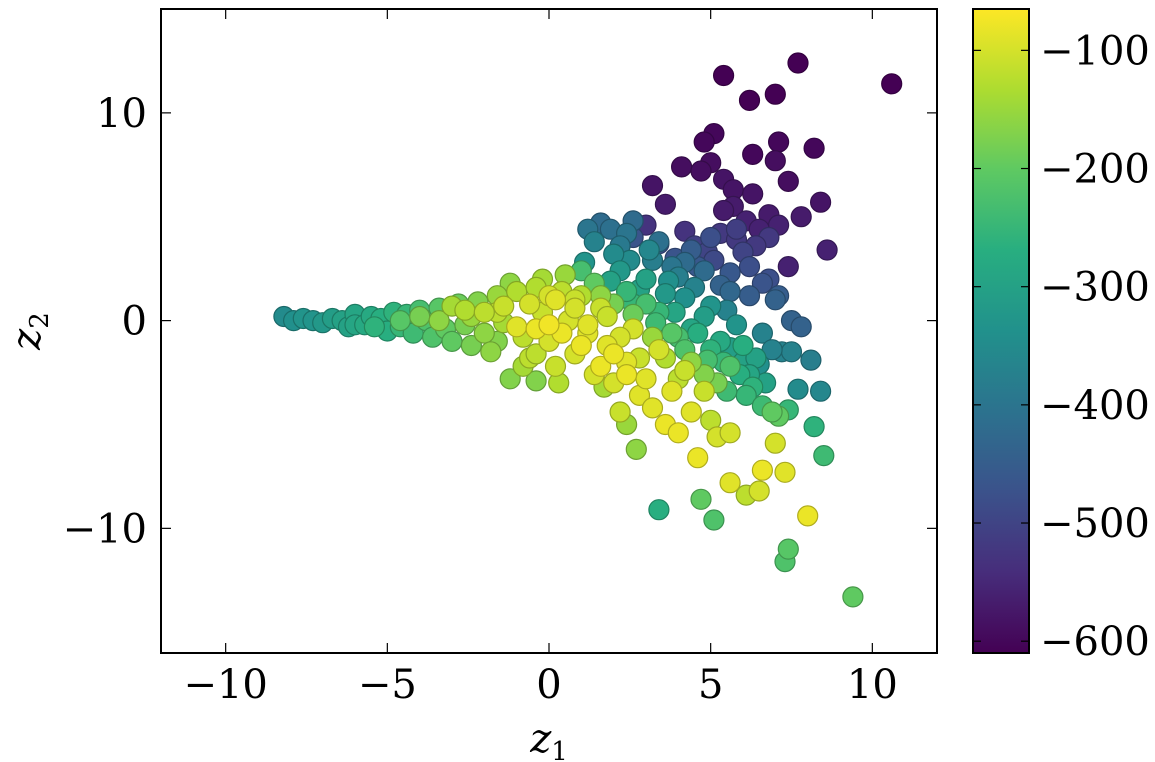 The image size is (1155, 762). What do you see at coordinates (1095, 51) in the screenshot?
I see `colorbar-tick-label: −100` at bounding box center [1095, 51].